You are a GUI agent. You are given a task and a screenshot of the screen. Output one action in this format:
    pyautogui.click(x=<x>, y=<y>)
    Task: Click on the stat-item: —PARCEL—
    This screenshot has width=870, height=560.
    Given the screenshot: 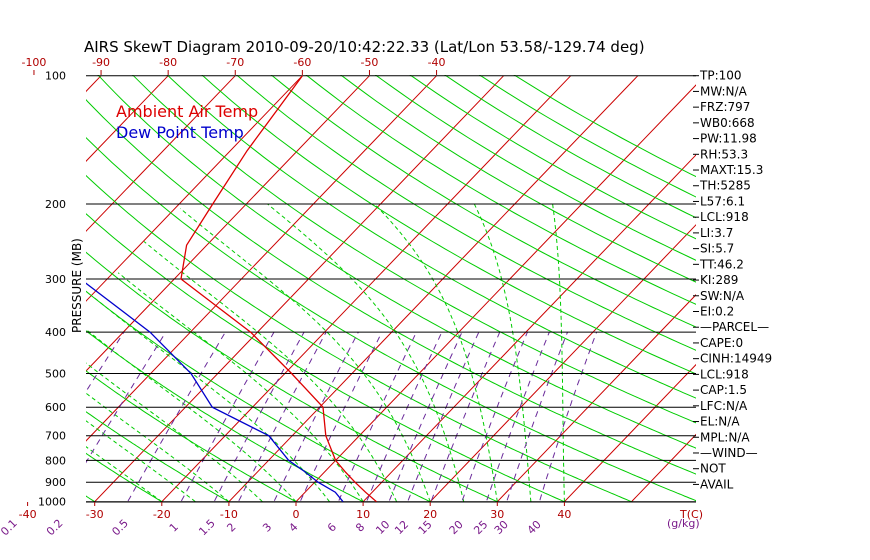 What is the action you would take?
    pyautogui.click(x=734, y=327)
    